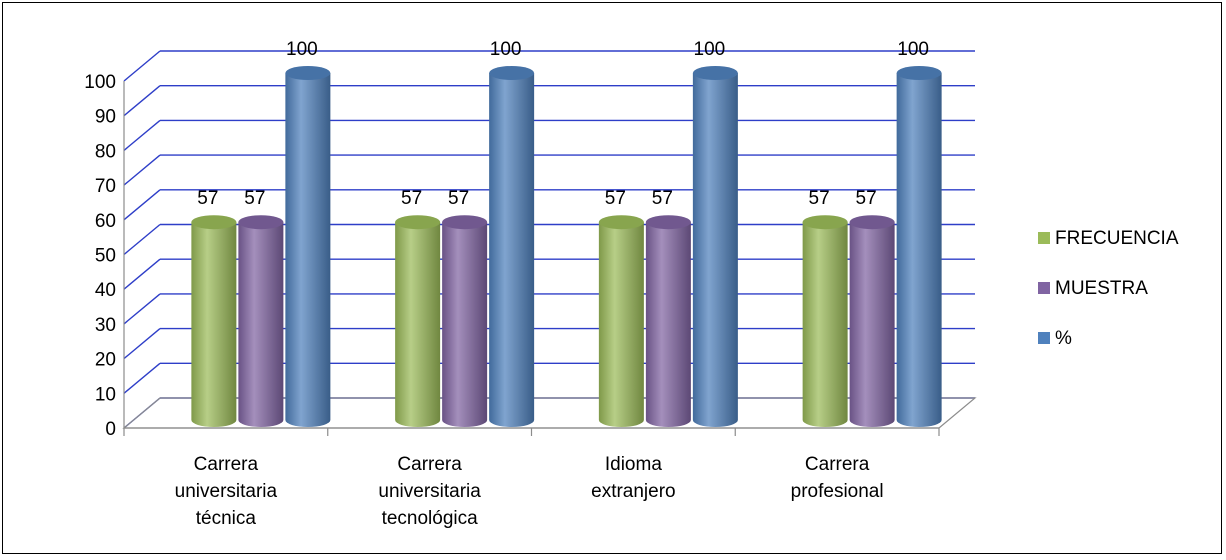 The image size is (1226, 560). I want to click on y-tick-label: 40, so click(105, 290).